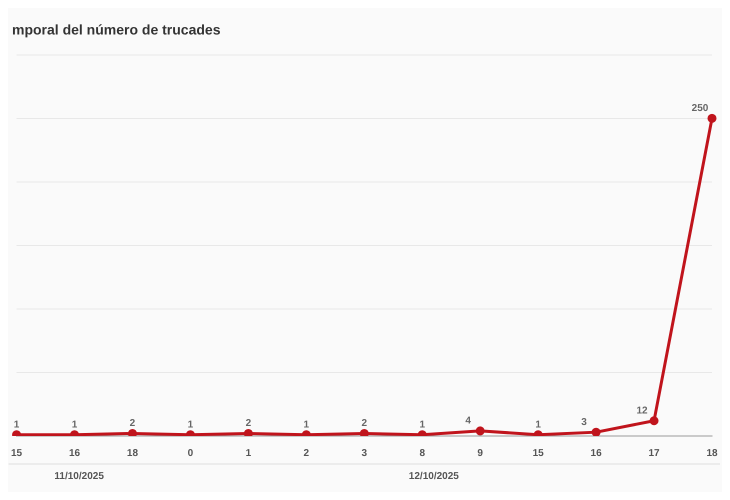  I want to click on data-label: 4, so click(468, 421).